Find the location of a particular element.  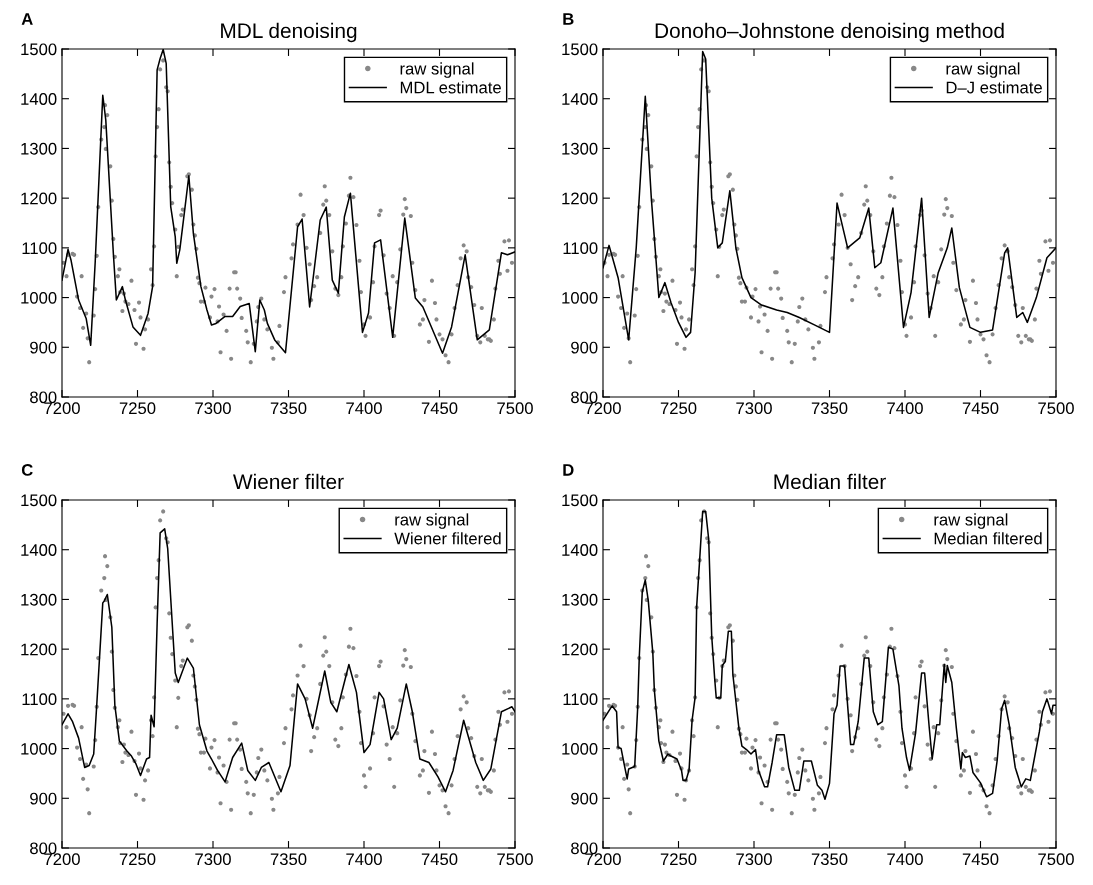

text: A is located at coordinates (27, 19).